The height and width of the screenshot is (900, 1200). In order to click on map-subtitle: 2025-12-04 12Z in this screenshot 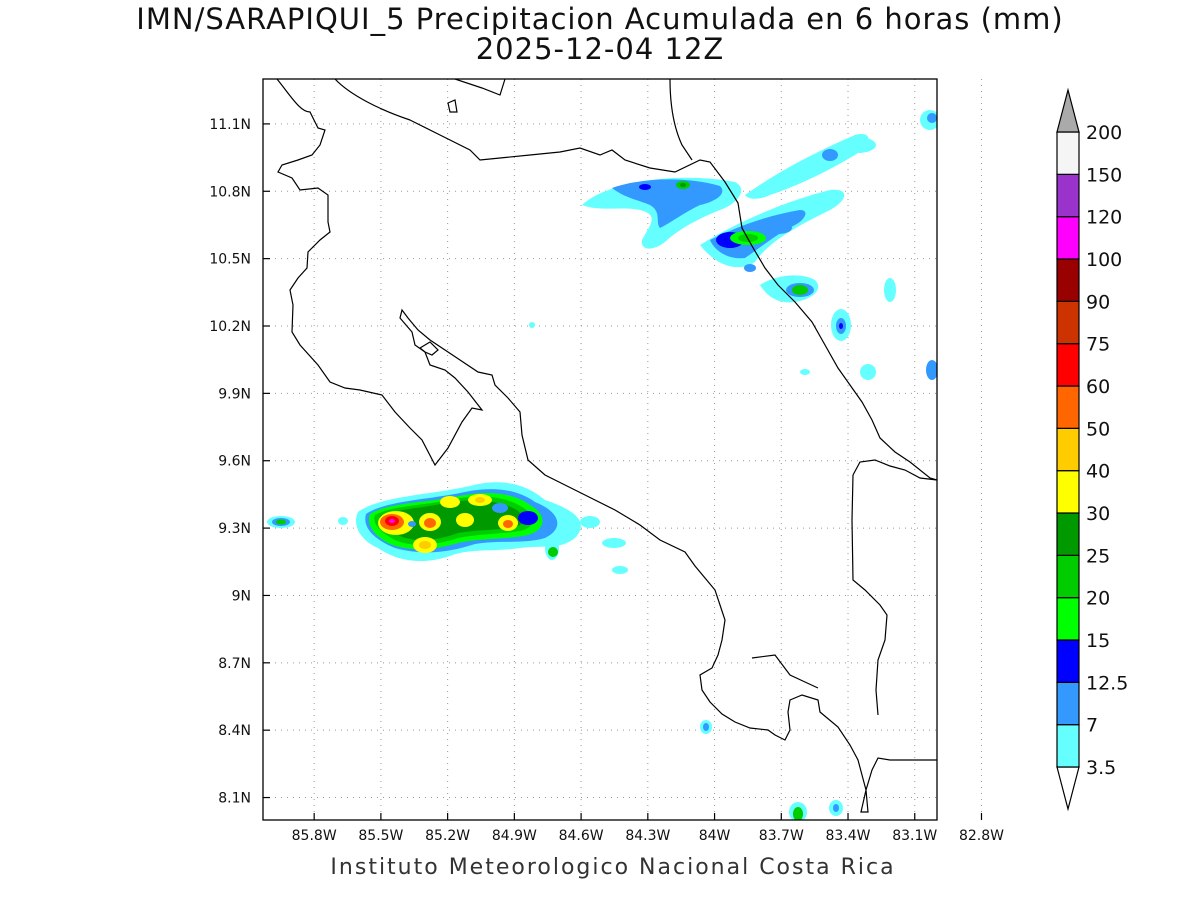, I will do `click(600, 49)`.